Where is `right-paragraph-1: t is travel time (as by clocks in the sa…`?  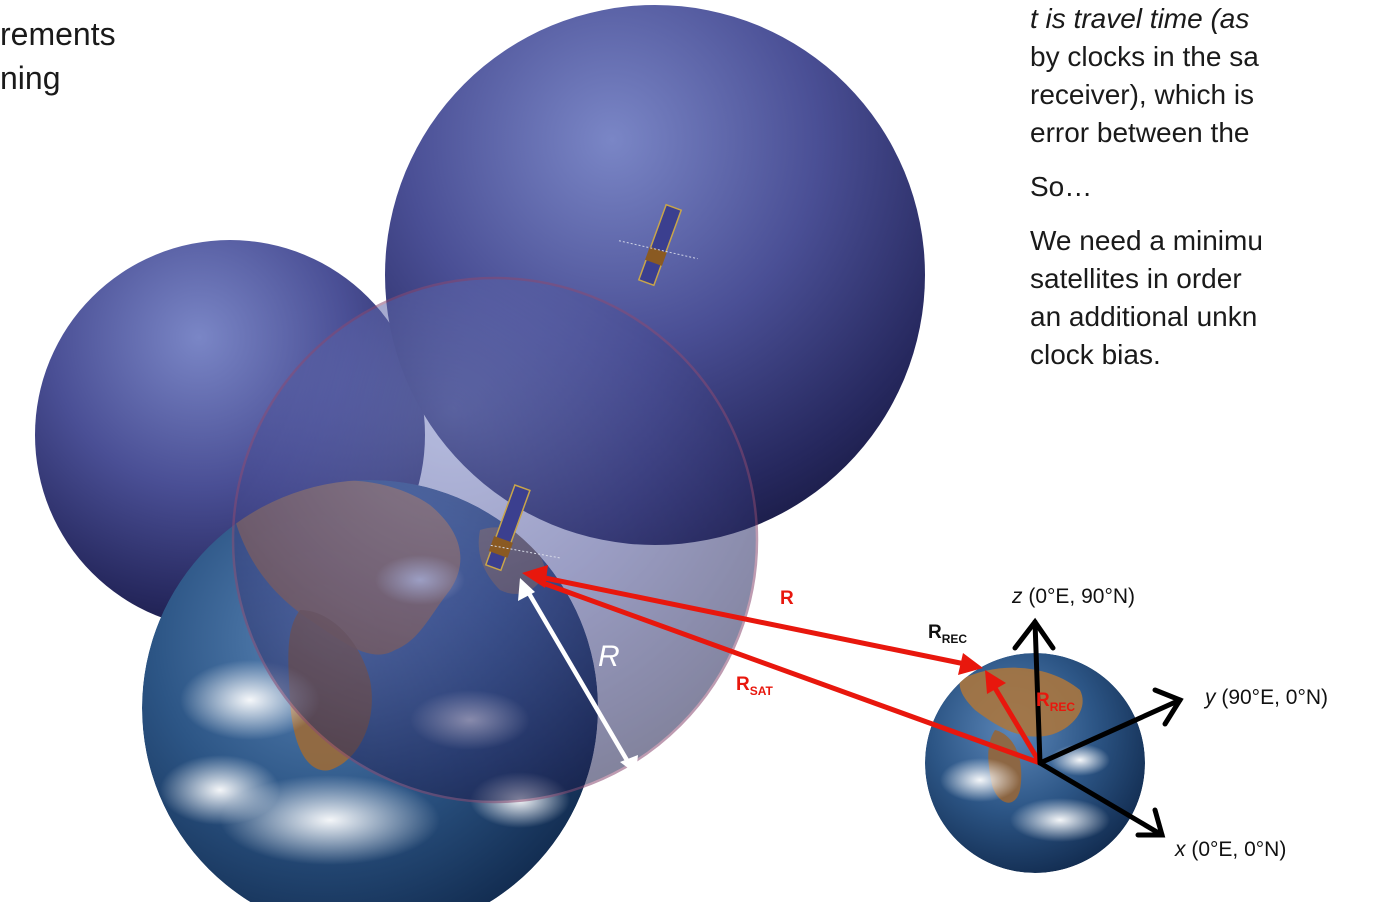 right-paragraph-1: t is travel time (as by clocks in the sa… is located at coordinates (1201, 76).